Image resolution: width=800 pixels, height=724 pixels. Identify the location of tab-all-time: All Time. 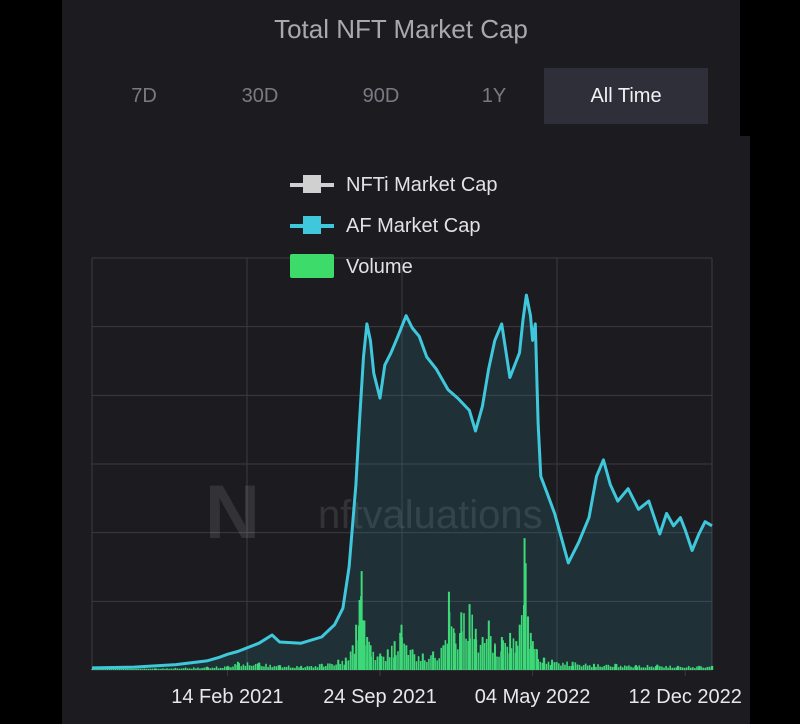
(626, 96).